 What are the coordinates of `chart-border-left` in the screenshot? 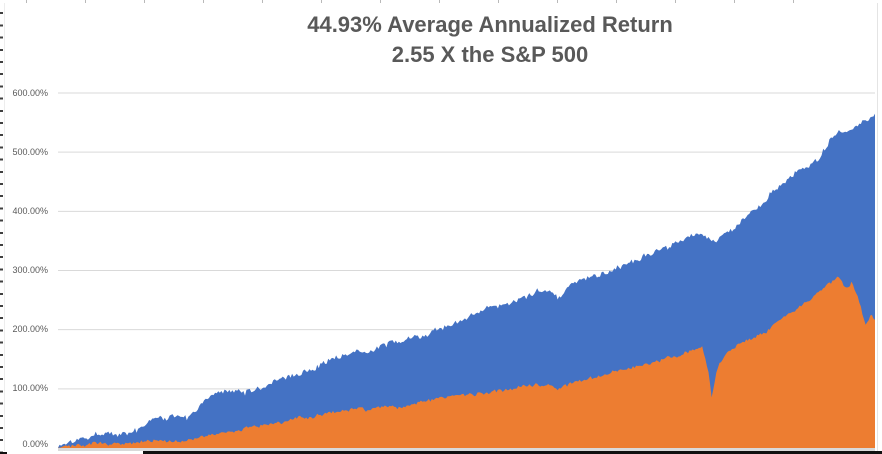 It's located at (4, 227).